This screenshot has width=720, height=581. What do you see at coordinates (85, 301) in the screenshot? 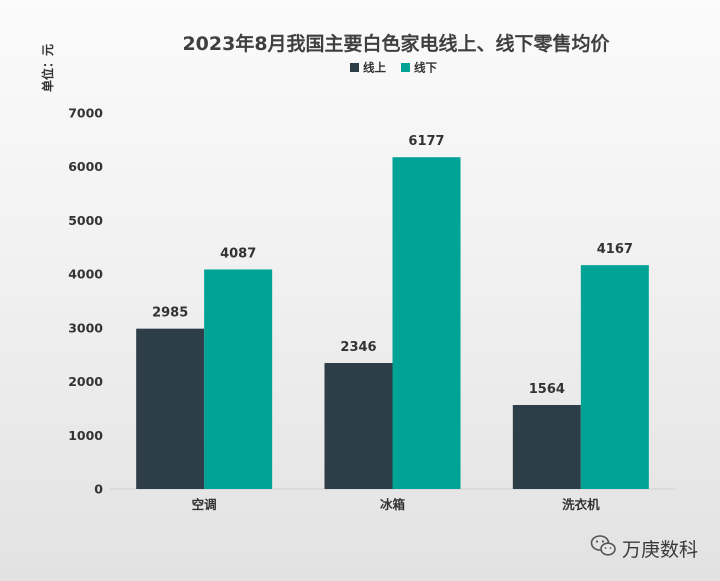
I see `y-axis-ticks: 0 1000 2000 3000 4000 5000 6000 7000` at bounding box center [85, 301].